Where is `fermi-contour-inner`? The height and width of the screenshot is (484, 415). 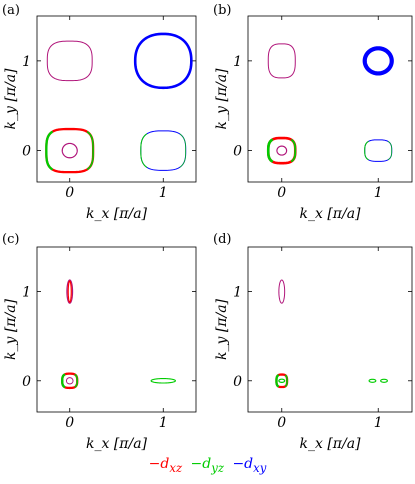 fermi-contour-inner is located at coordinates (69, 291).